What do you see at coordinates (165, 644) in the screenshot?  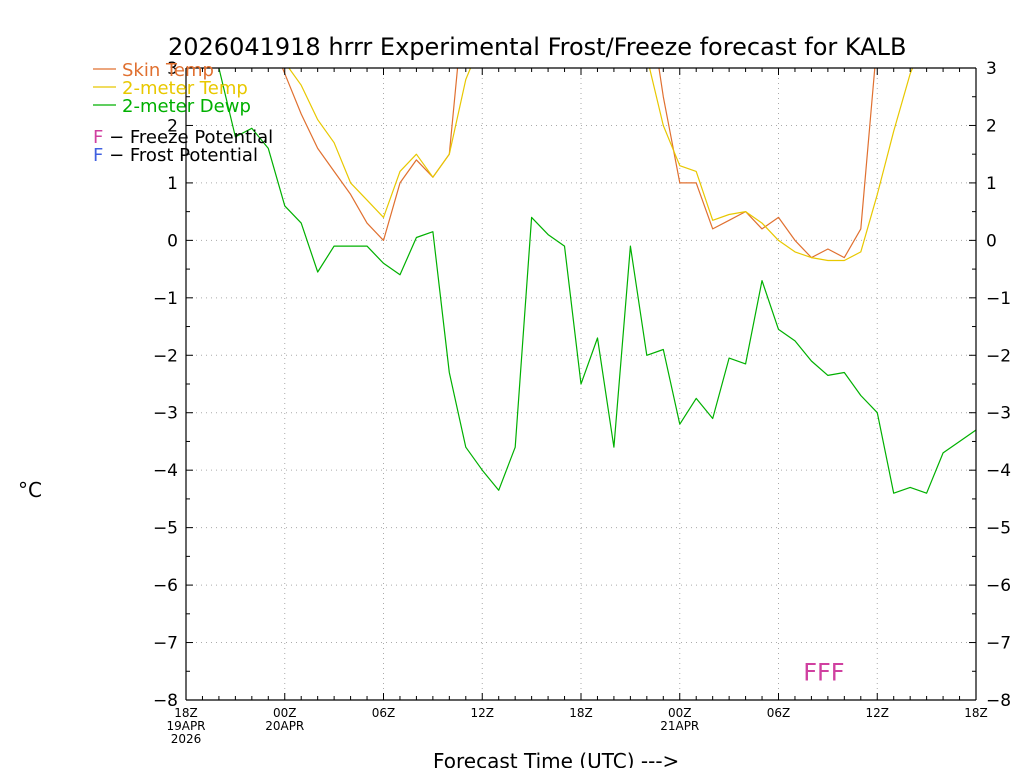 I see `y-tick-label-left: −7` at bounding box center [165, 644].